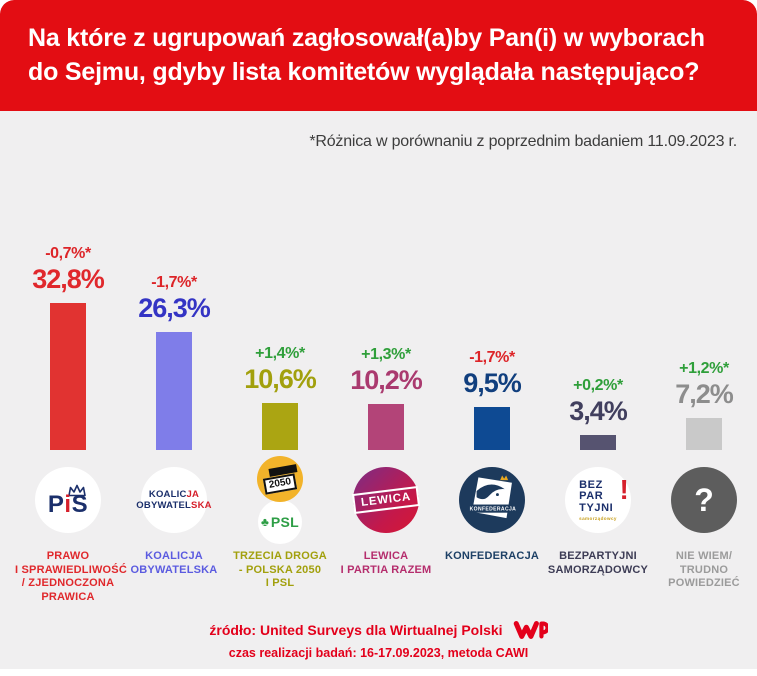  I want to click on crown-icon, so click(77, 490).